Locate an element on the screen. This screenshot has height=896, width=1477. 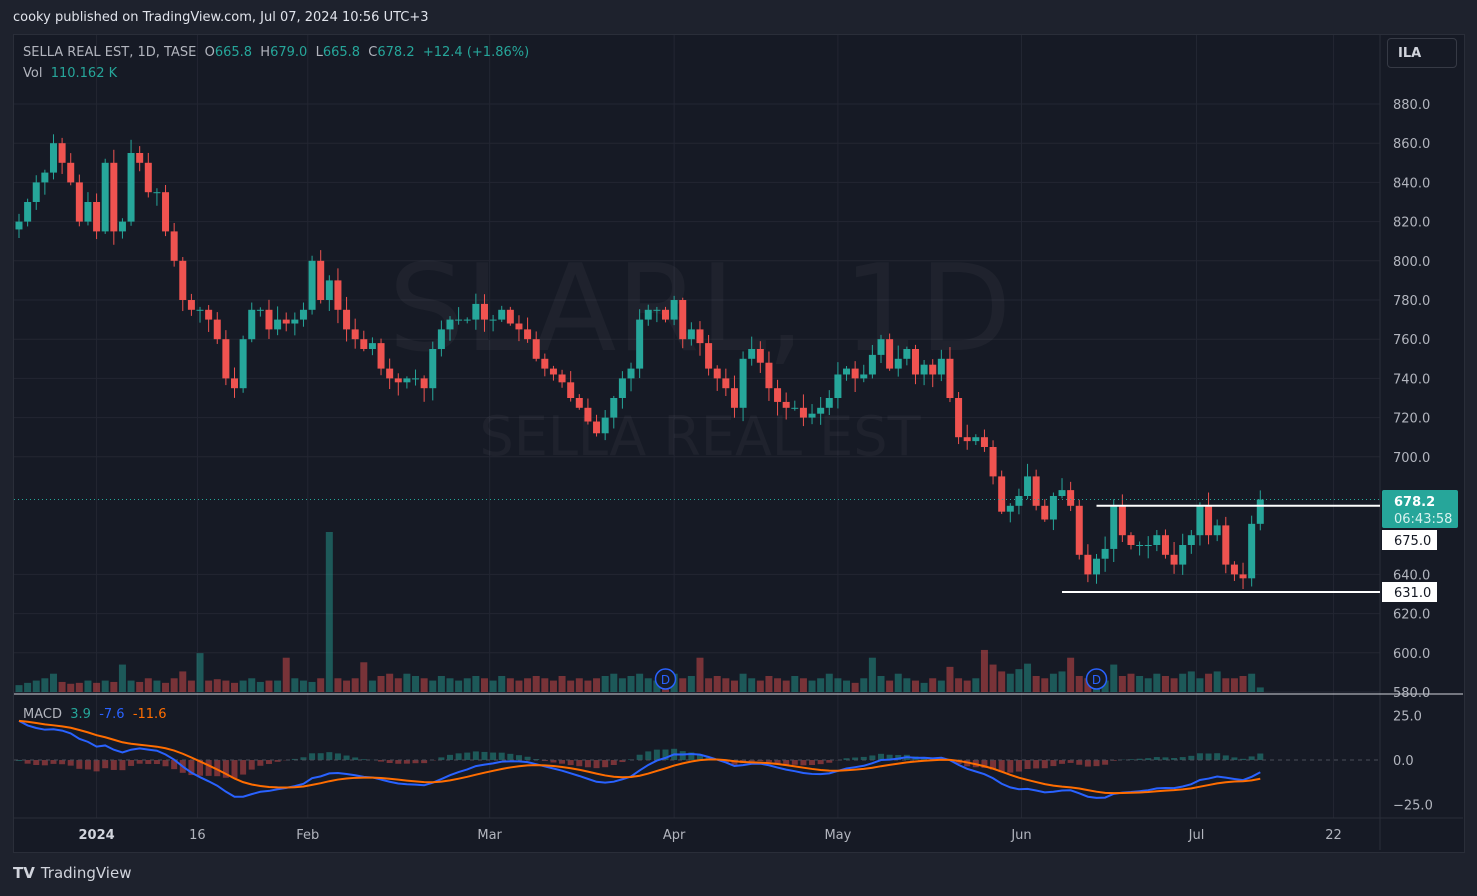
price-tick-label: 720.0 is located at coordinates (1411, 419).